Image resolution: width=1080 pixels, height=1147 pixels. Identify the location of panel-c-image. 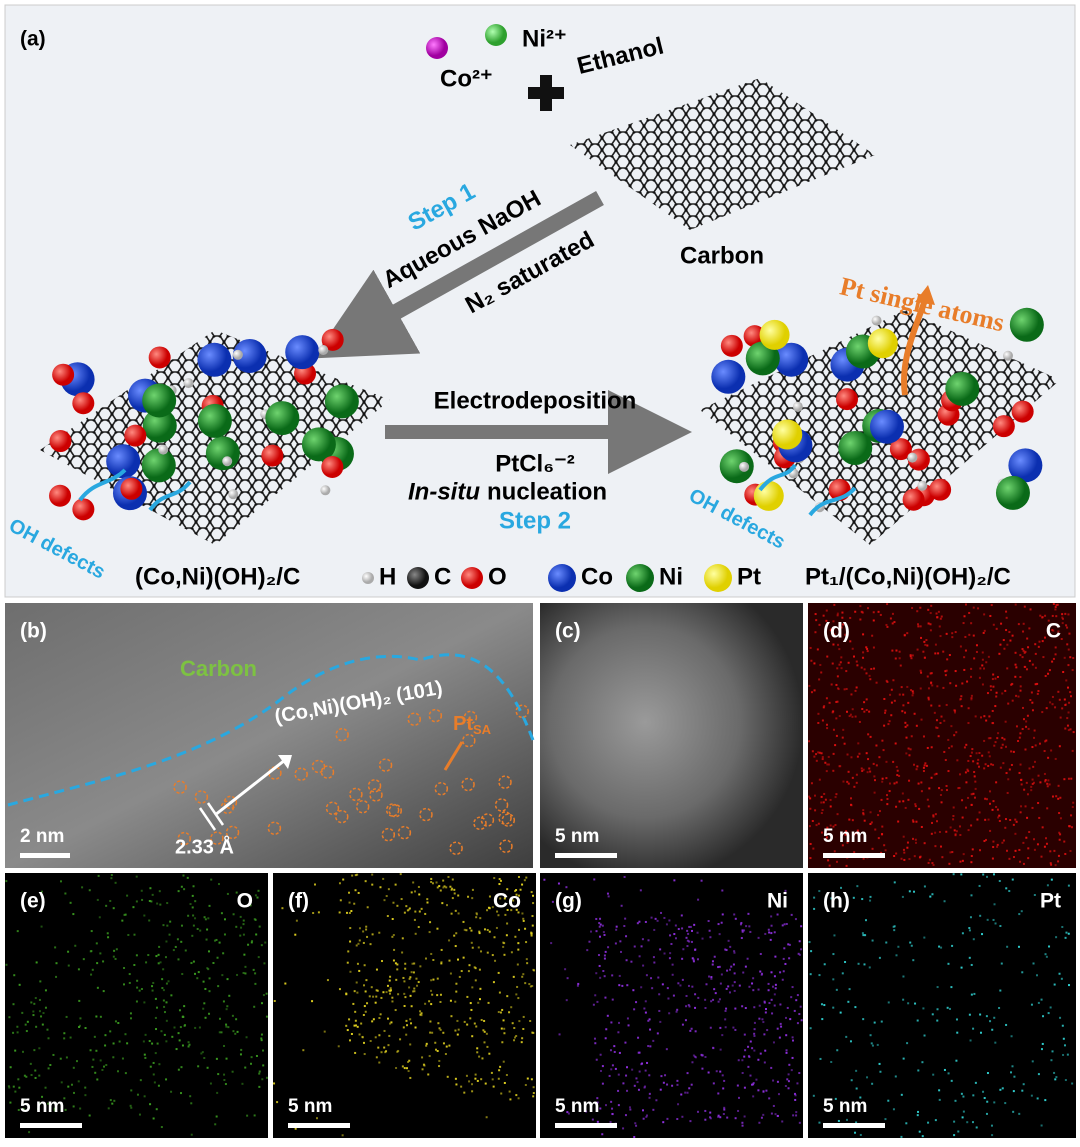
(671, 735).